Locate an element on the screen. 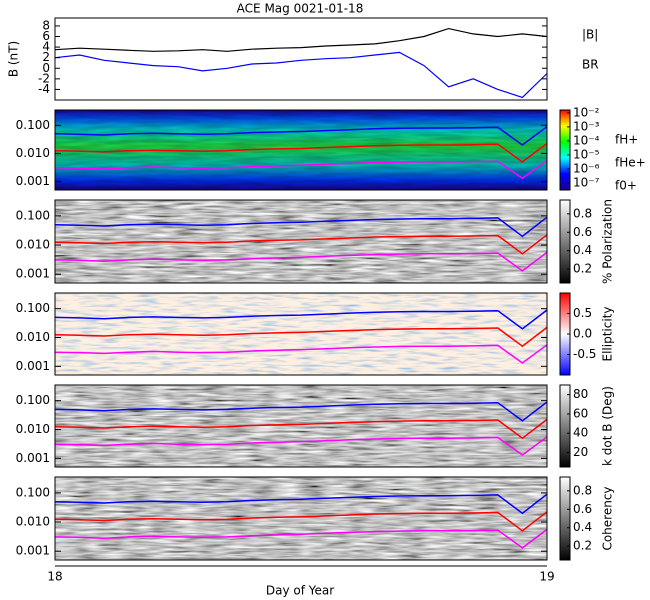 This screenshot has height=600, width=650. y-tick-label: 2 is located at coordinates (46, 57).